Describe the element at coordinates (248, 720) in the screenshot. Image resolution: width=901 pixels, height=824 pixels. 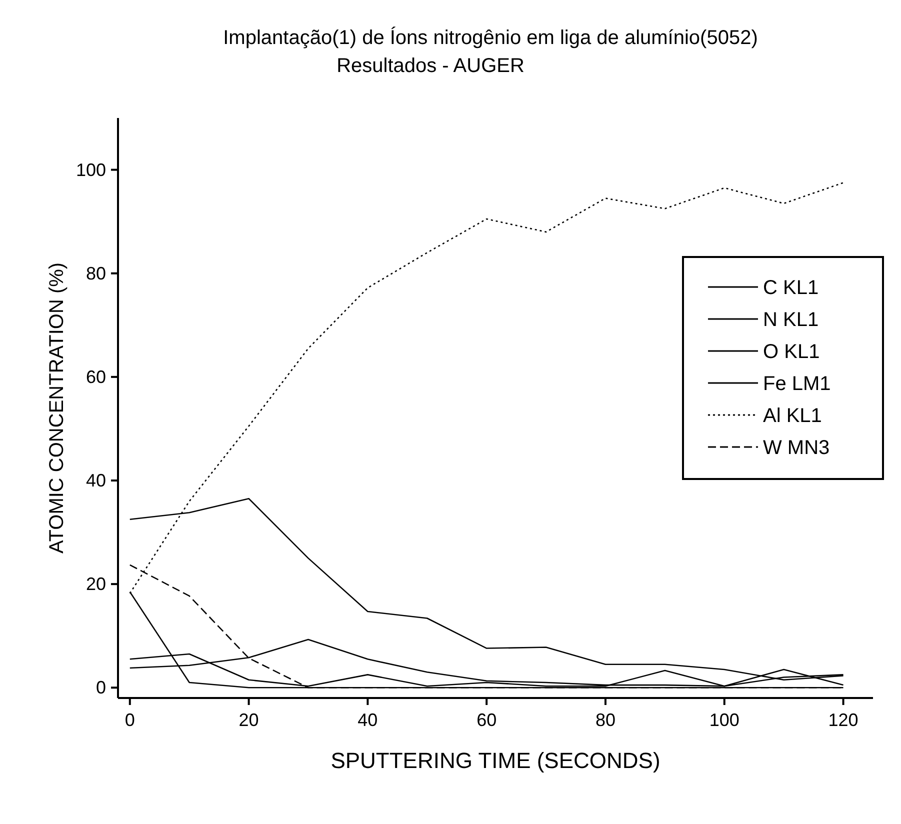
I see `x-tick-label: 20` at that location.